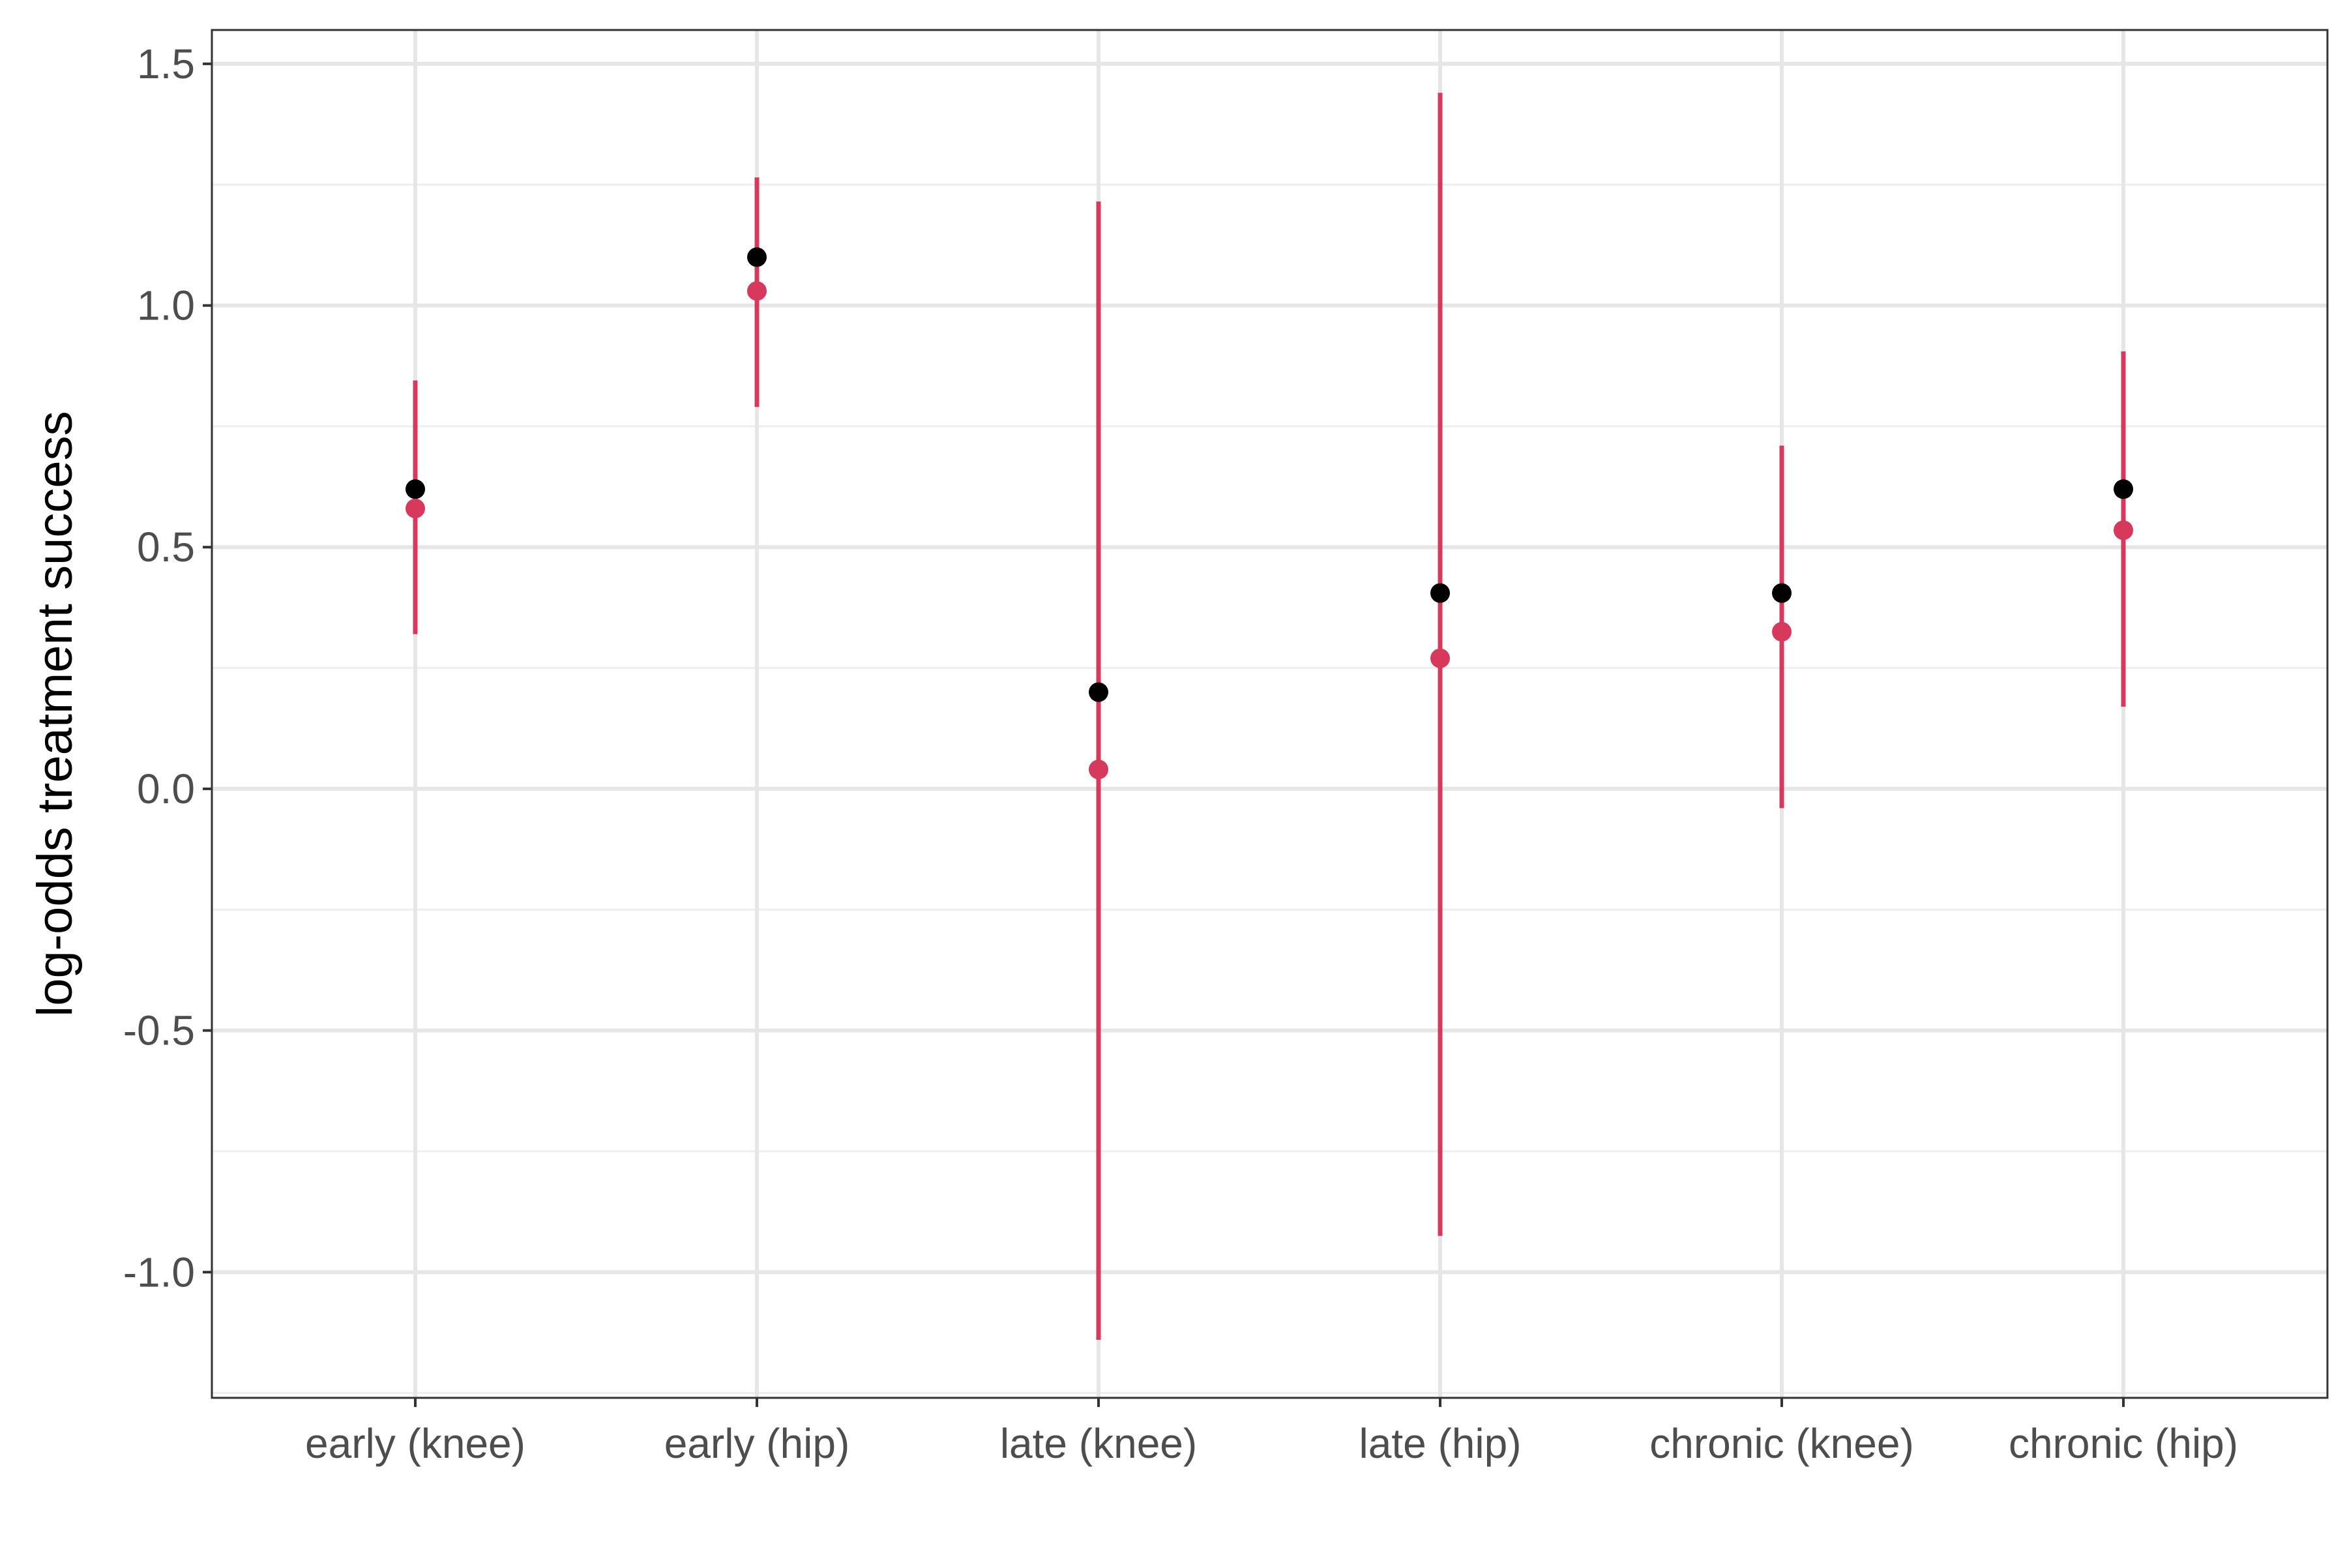 Image resolution: width=2347 pixels, height=1568 pixels. What do you see at coordinates (166, 547) in the screenshot?
I see `y-tick-label: 0.5` at bounding box center [166, 547].